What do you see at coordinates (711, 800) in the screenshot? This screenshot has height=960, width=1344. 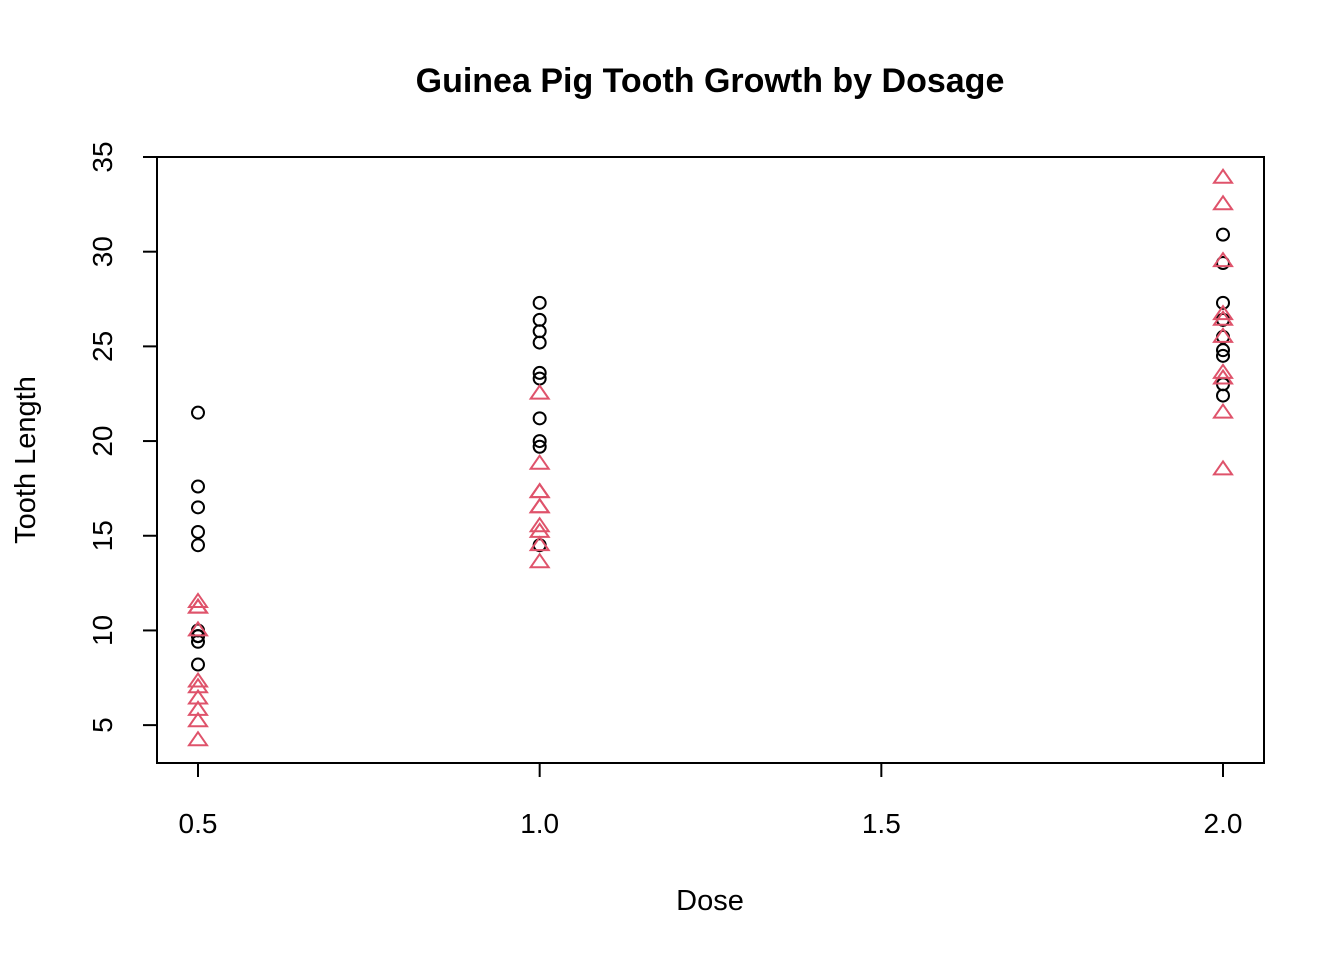 I see `x-axis: 0.5 1.0 1.5 2.0` at bounding box center [711, 800].